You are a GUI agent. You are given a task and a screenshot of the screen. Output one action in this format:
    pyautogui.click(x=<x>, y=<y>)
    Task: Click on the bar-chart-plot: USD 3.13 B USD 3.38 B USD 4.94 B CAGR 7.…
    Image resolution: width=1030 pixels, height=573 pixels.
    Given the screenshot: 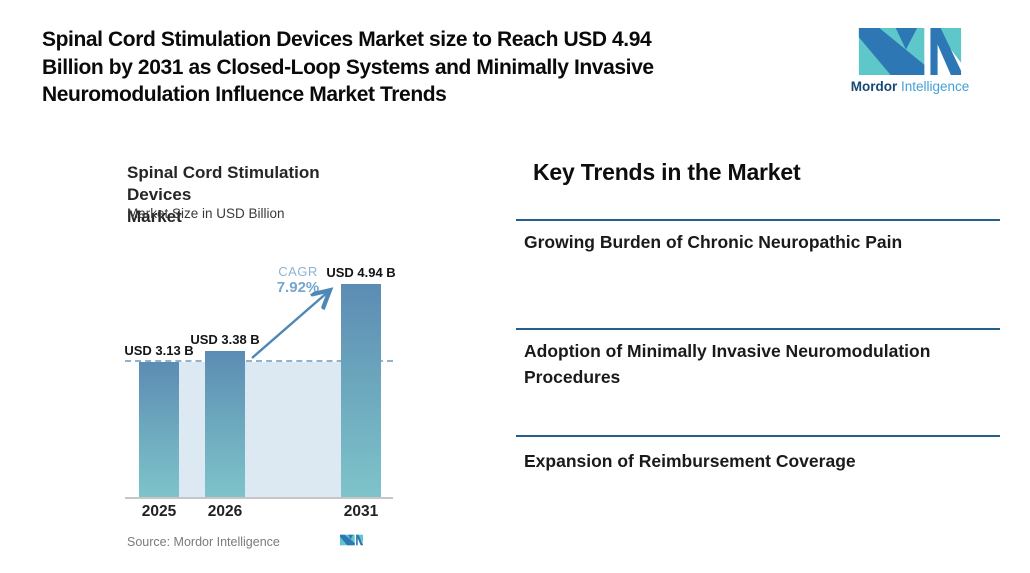 What is the action you would take?
    pyautogui.click(x=259, y=389)
    